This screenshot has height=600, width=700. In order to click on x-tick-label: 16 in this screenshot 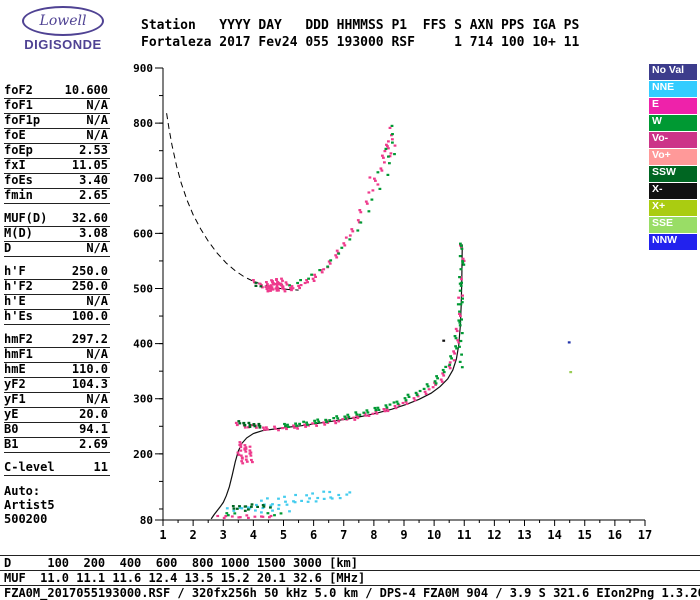, I will do `click(615, 535)`.